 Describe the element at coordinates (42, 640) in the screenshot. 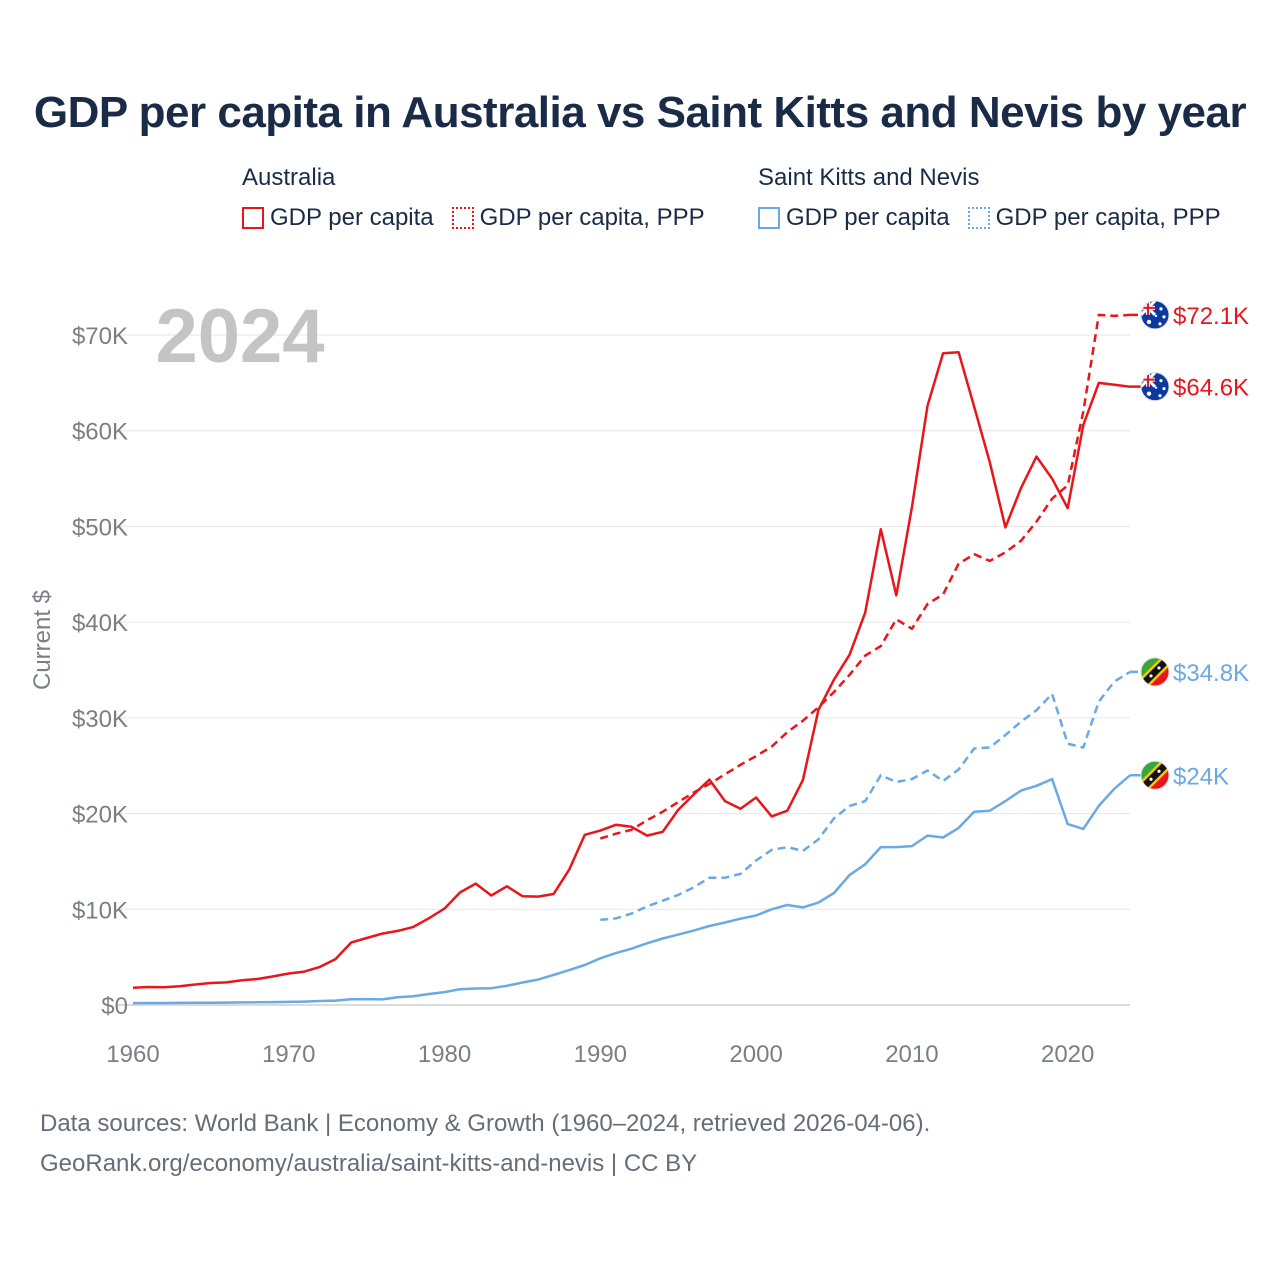

I see `y-axis-label: Current $` at that location.